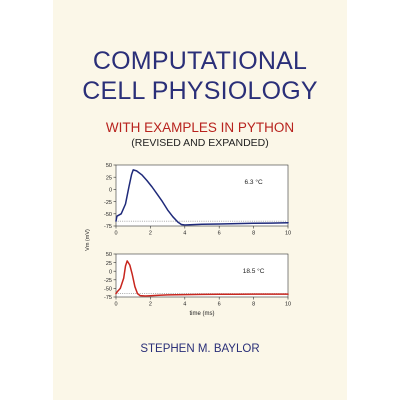 The image size is (400, 400). What do you see at coordinates (150, 305) in the screenshot?
I see `bottom-x-tick-label: 2` at bounding box center [150, 305].